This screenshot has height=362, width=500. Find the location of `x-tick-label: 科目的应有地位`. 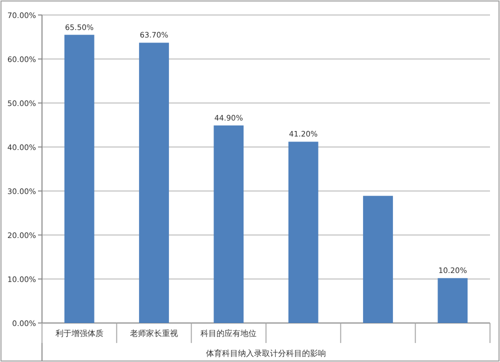

x-tick-label: 科目的应有地位 is located at coordinates (228, 333).